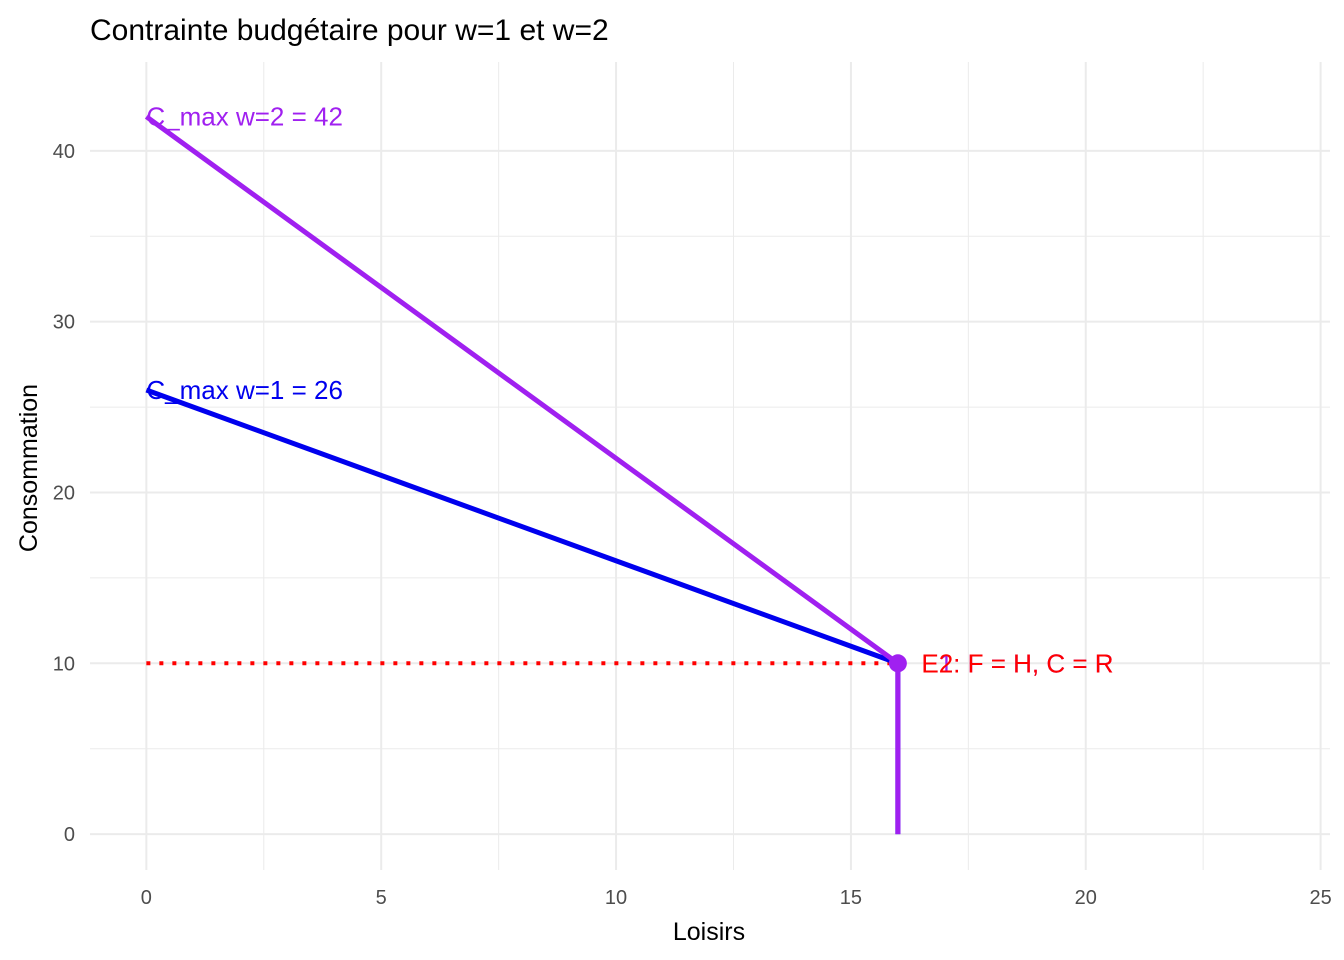  I want to click on y-axis-title: Consommation, so click(29, 468).